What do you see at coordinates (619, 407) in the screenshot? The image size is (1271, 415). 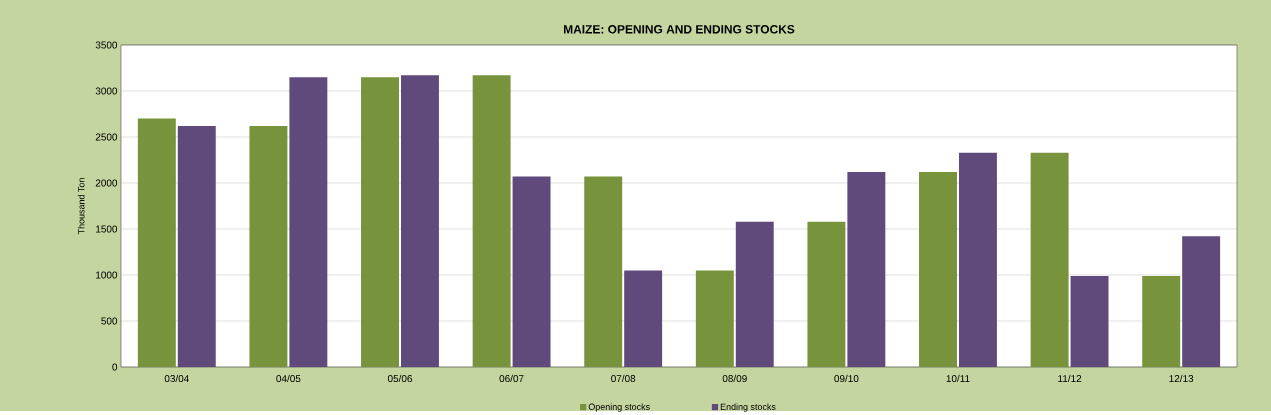 I see `legend-label: Opening stocks` at bounding box center [619, 407].